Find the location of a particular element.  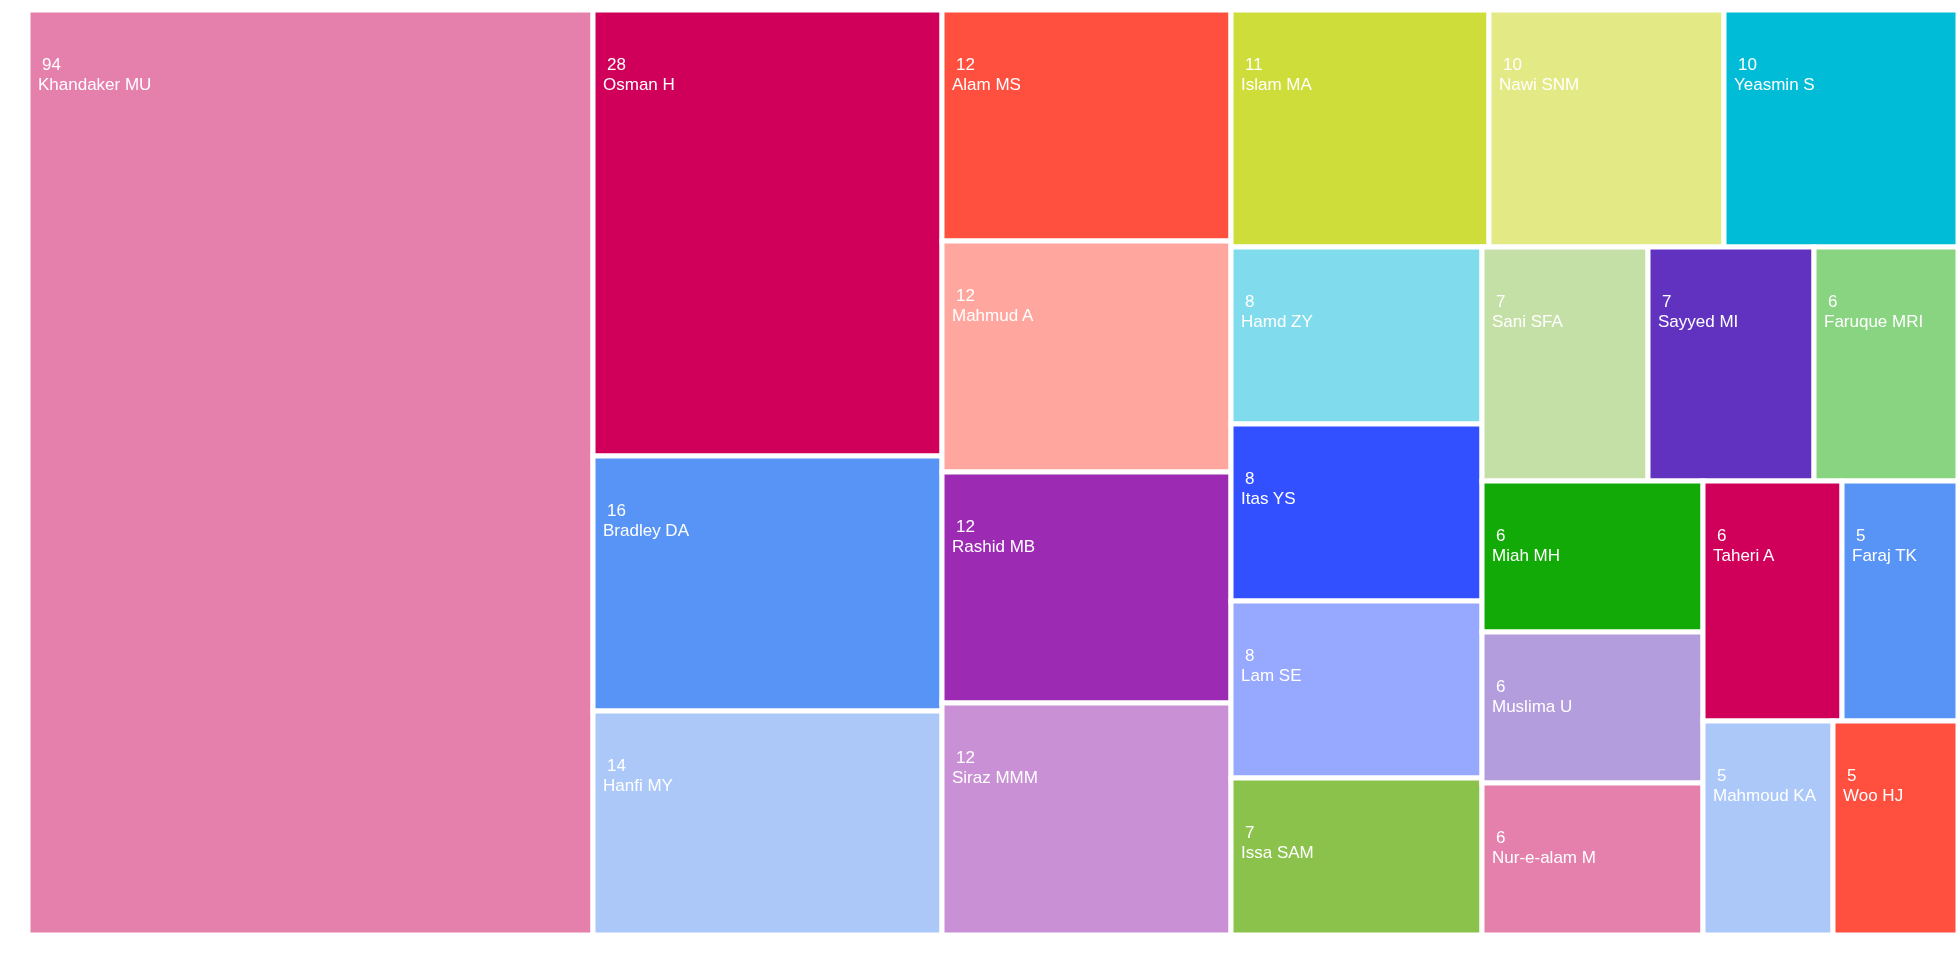

category-label: Mahmud A is located at coordinates (993, 315).